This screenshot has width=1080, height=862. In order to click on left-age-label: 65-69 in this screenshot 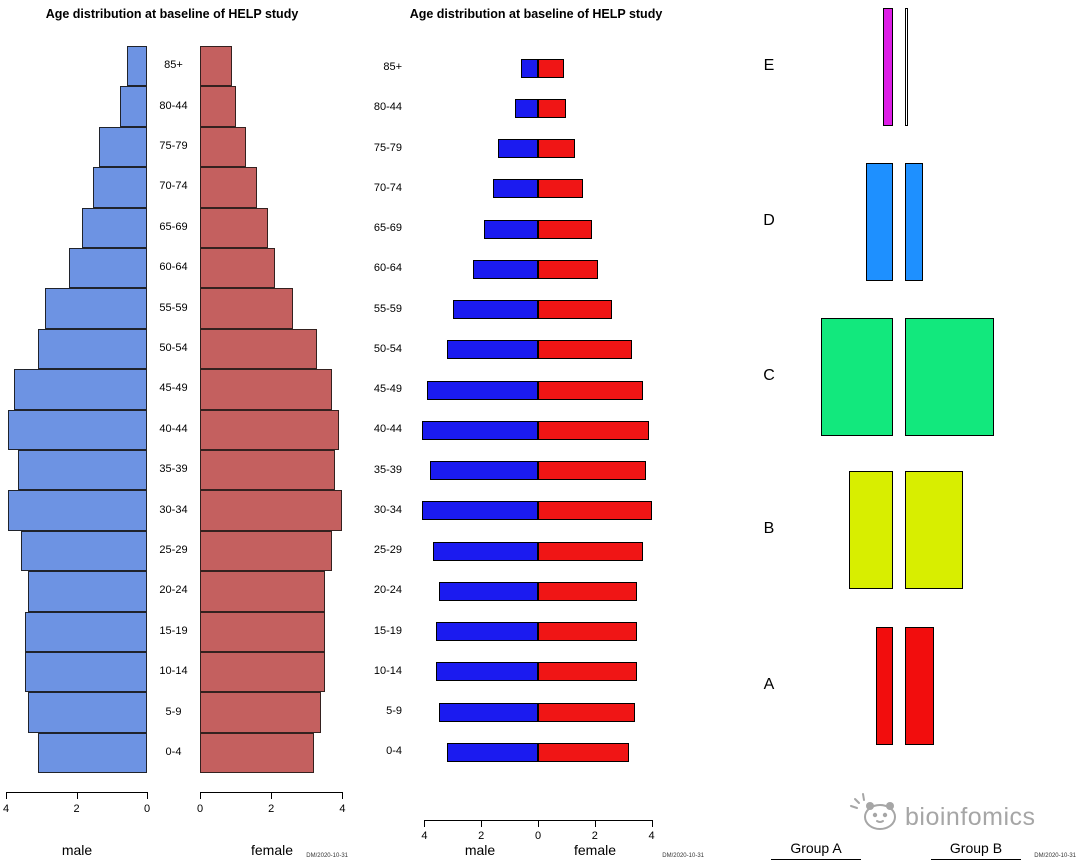, I will do `click(173, 226)`.